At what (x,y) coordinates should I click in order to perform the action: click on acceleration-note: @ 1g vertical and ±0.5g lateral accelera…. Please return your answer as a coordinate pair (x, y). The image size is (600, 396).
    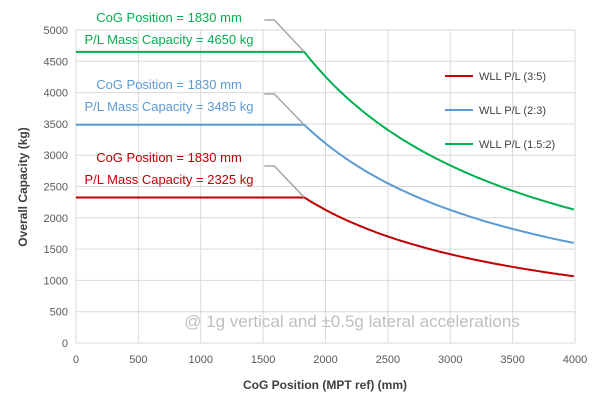
    Looking at the image, I should click on (352, 321).